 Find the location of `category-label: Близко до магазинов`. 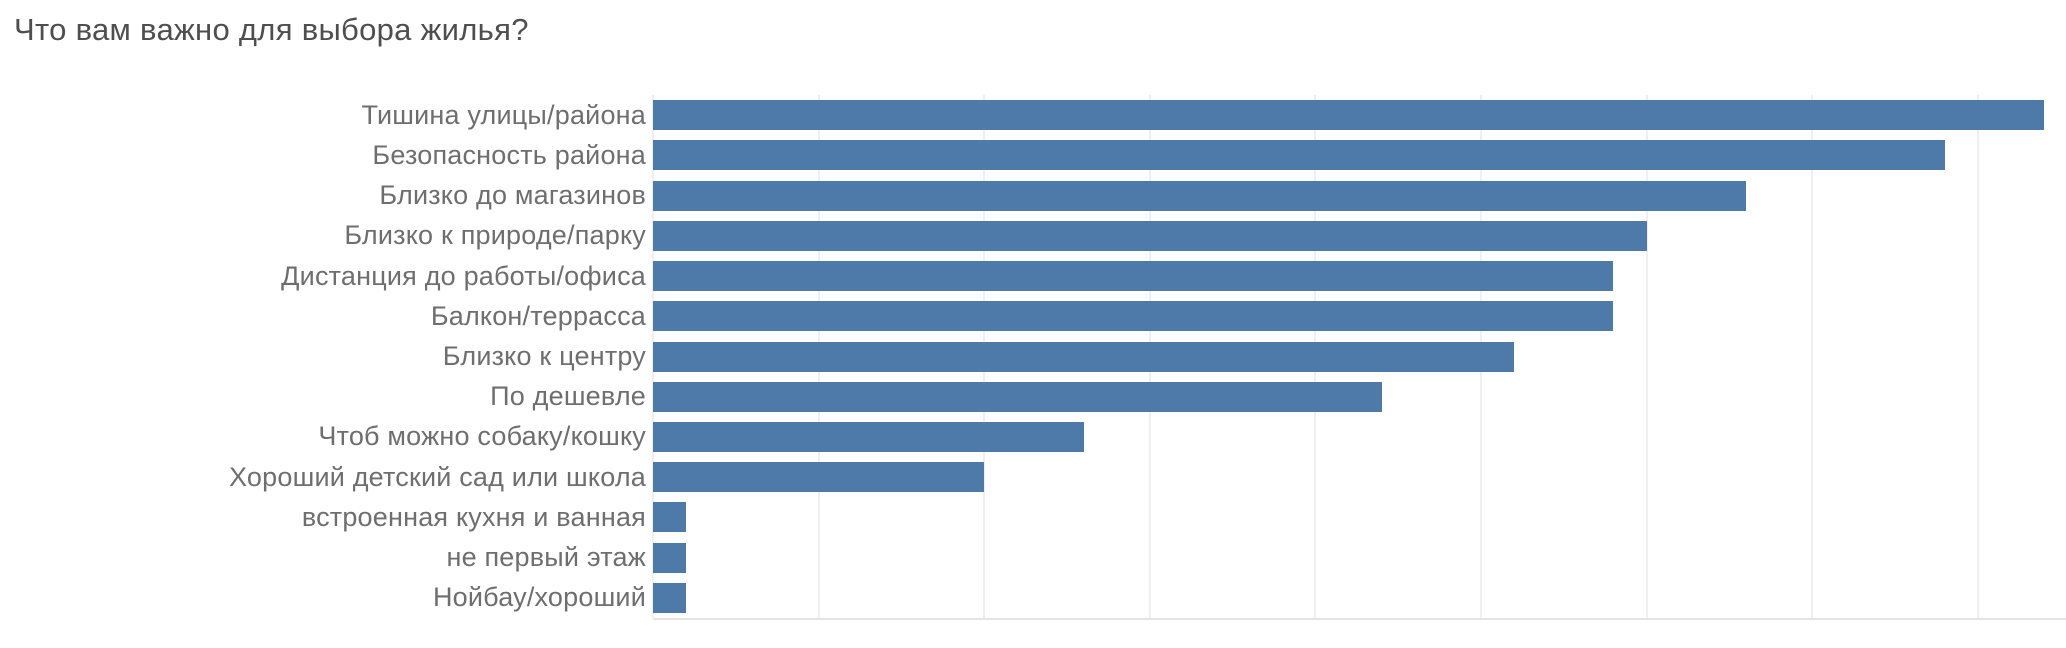

category-label: Близко до магазинов is located at coordinates (512, 195).